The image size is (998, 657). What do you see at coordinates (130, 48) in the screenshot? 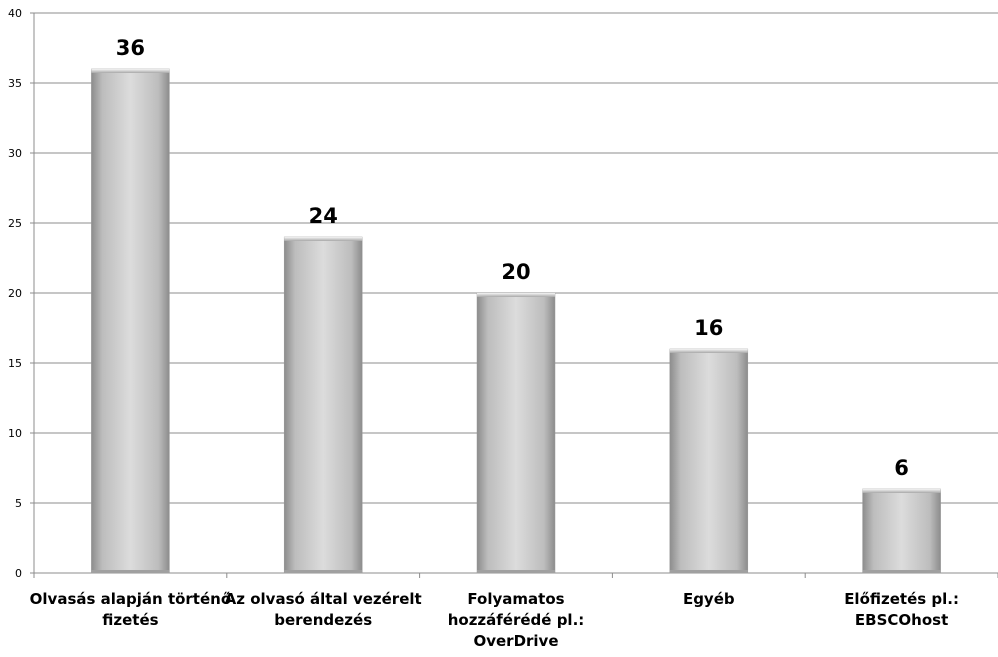
I see `data-label-1: 36` at bounding box center [130, 48].